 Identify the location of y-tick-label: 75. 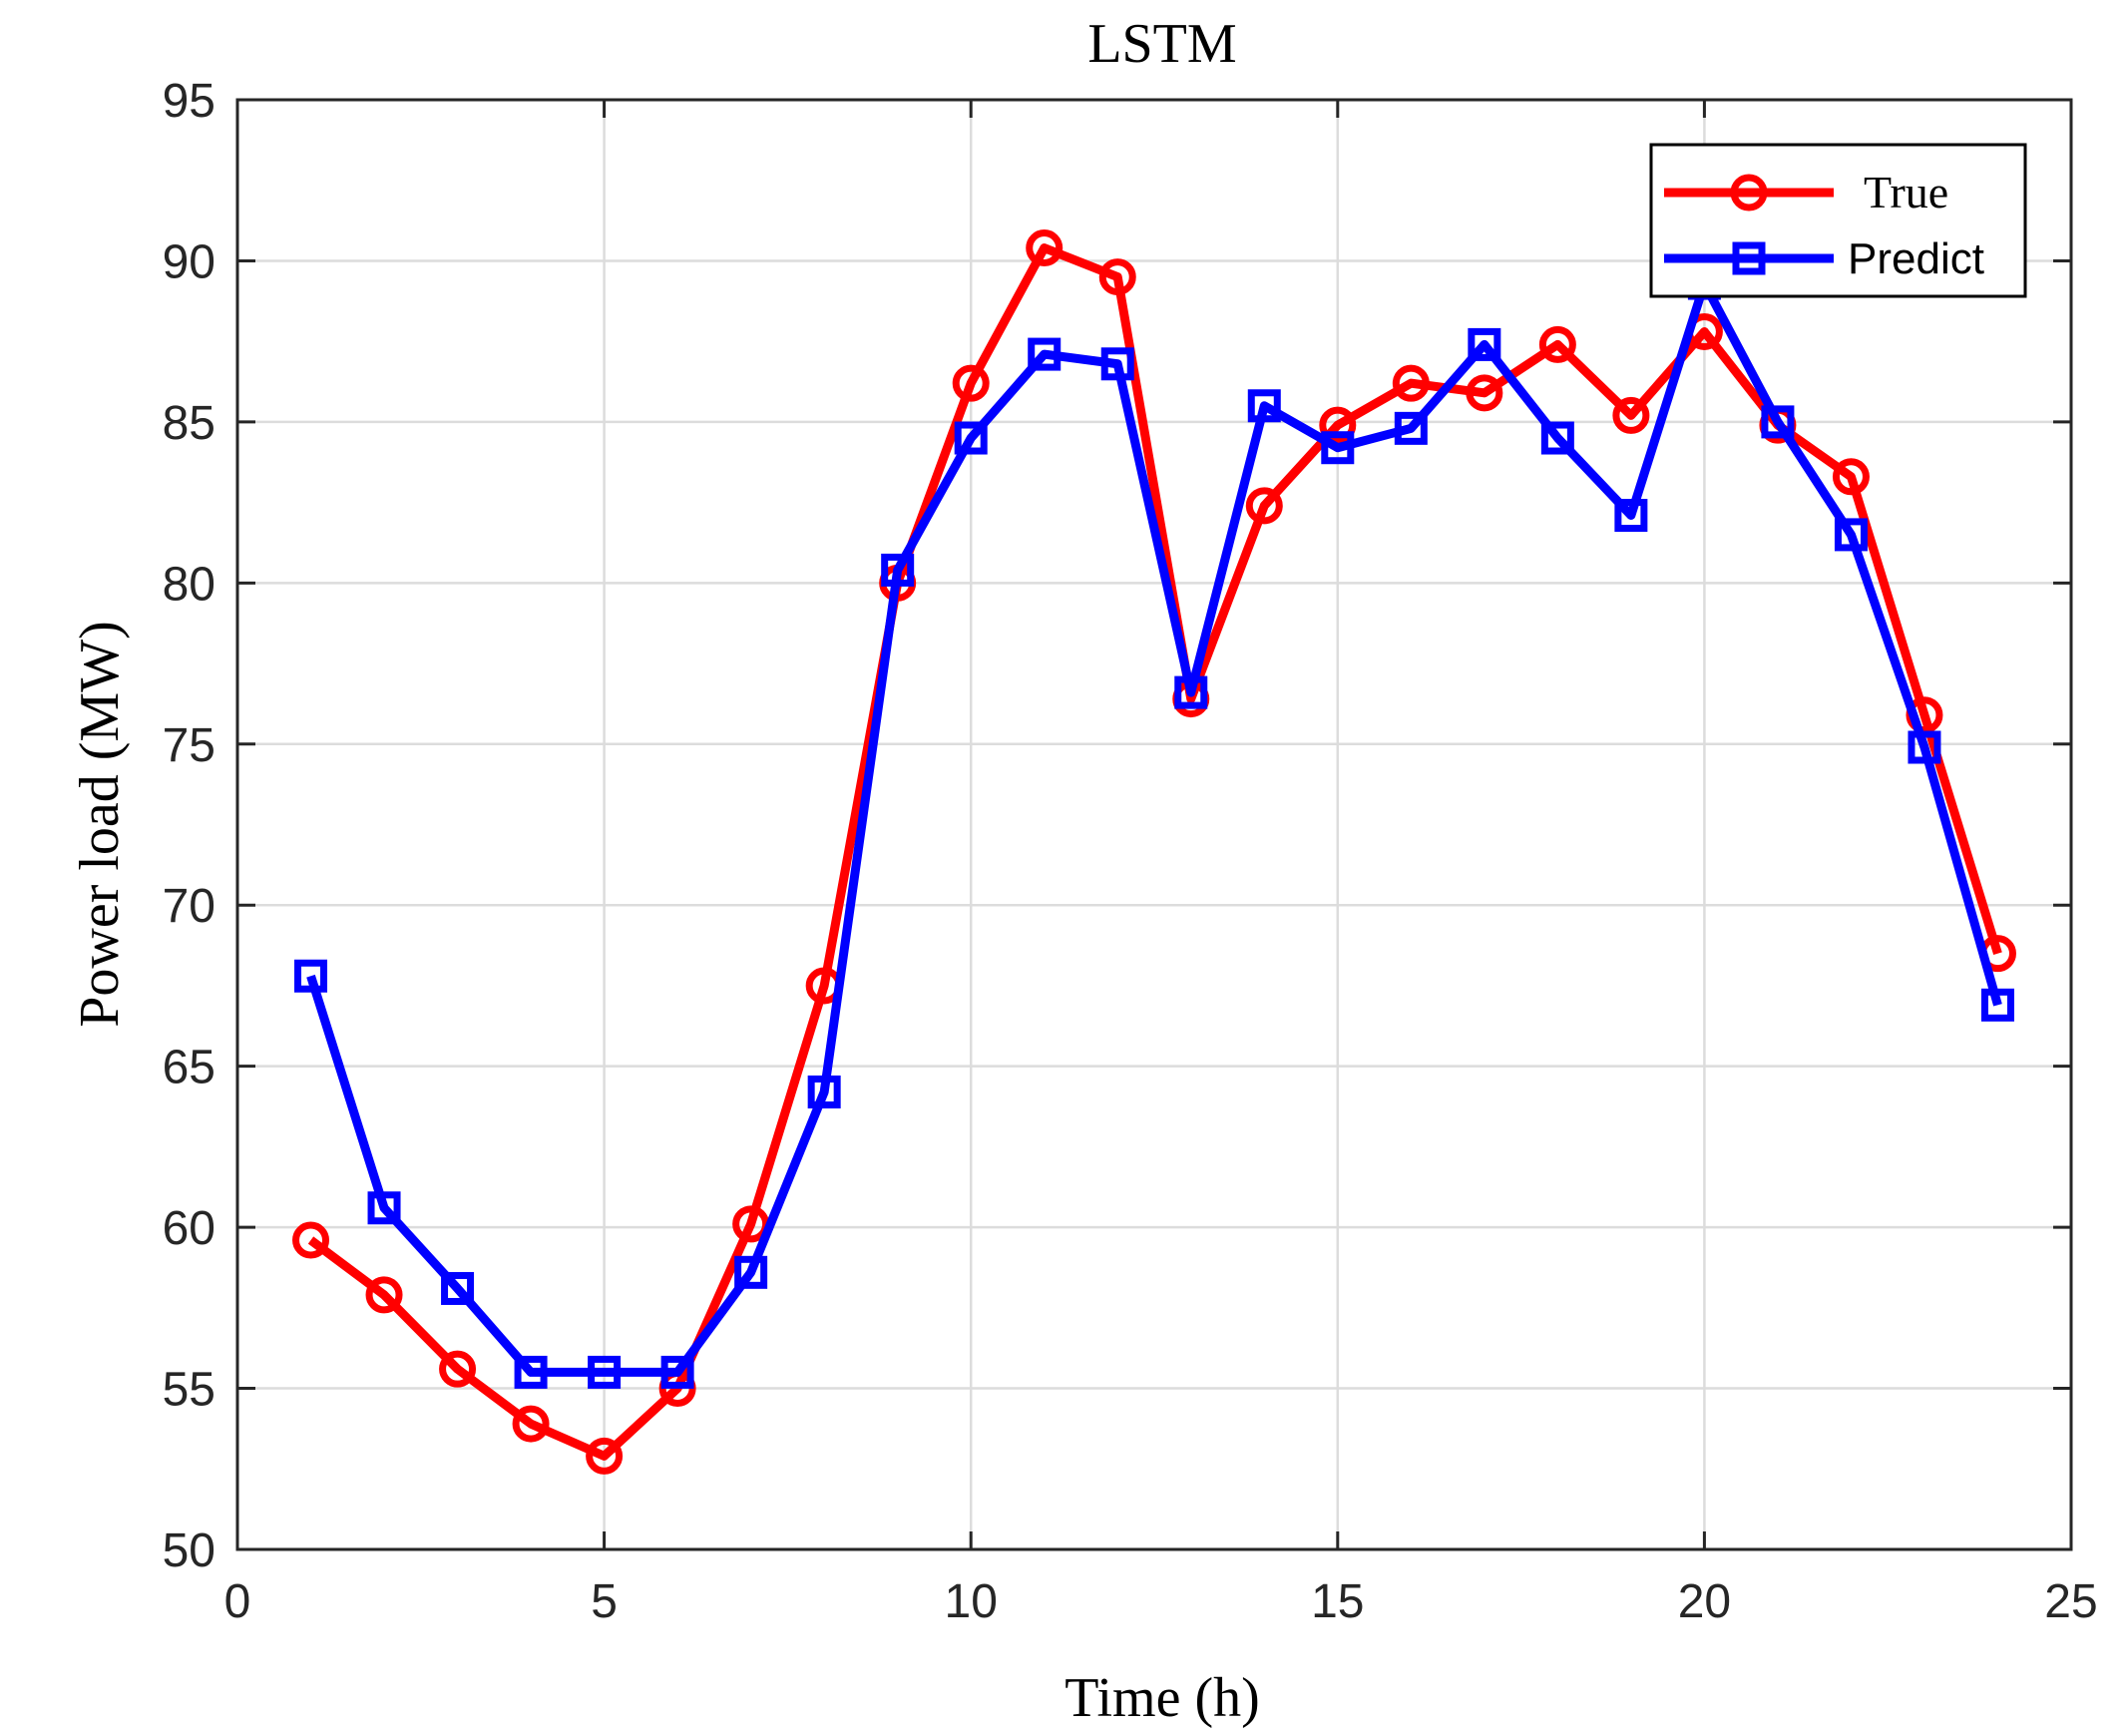
(189, 745).